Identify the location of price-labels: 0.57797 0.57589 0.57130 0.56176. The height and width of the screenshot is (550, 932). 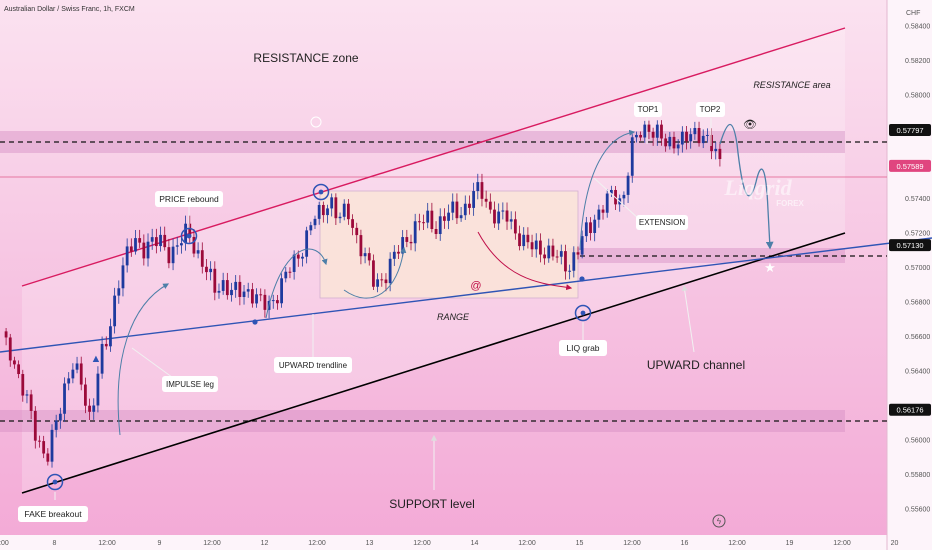
(910, 269).